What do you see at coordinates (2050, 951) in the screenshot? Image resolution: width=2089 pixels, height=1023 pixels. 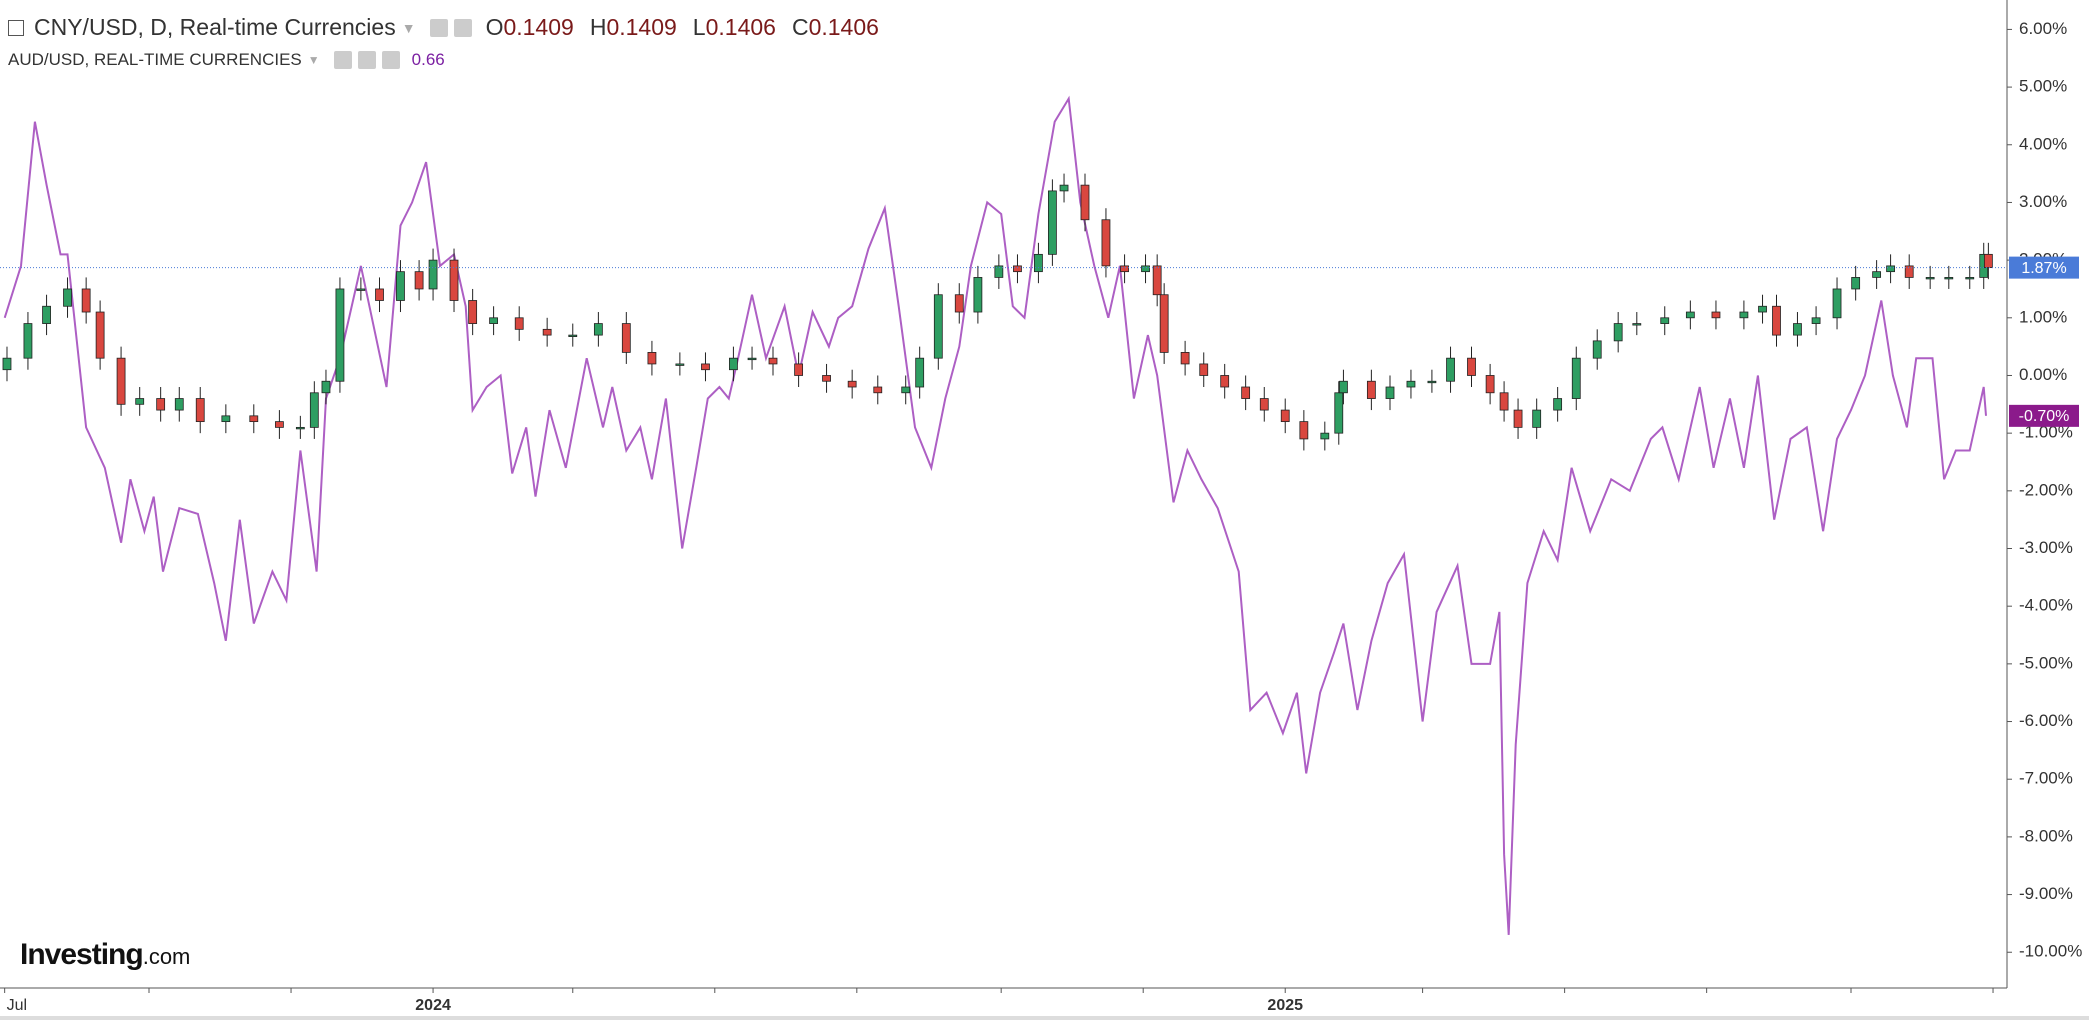 I see `y-tick-label: -10.00%` at bounding box center [2050, 951].